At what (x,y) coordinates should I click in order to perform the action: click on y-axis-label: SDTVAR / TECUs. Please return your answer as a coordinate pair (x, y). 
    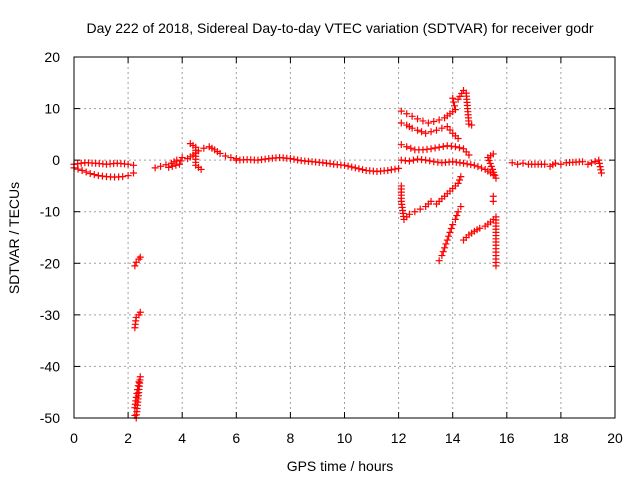
    Looking at the image, I should click on (14, 238).